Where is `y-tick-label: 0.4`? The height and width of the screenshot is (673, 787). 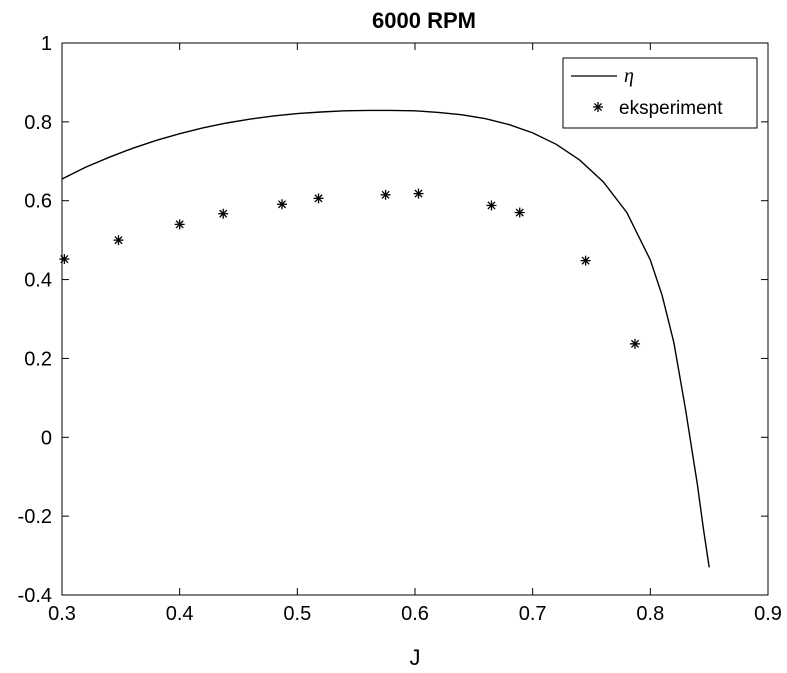
y-tick-label: 0.4 is located at coordinates (38, 281).